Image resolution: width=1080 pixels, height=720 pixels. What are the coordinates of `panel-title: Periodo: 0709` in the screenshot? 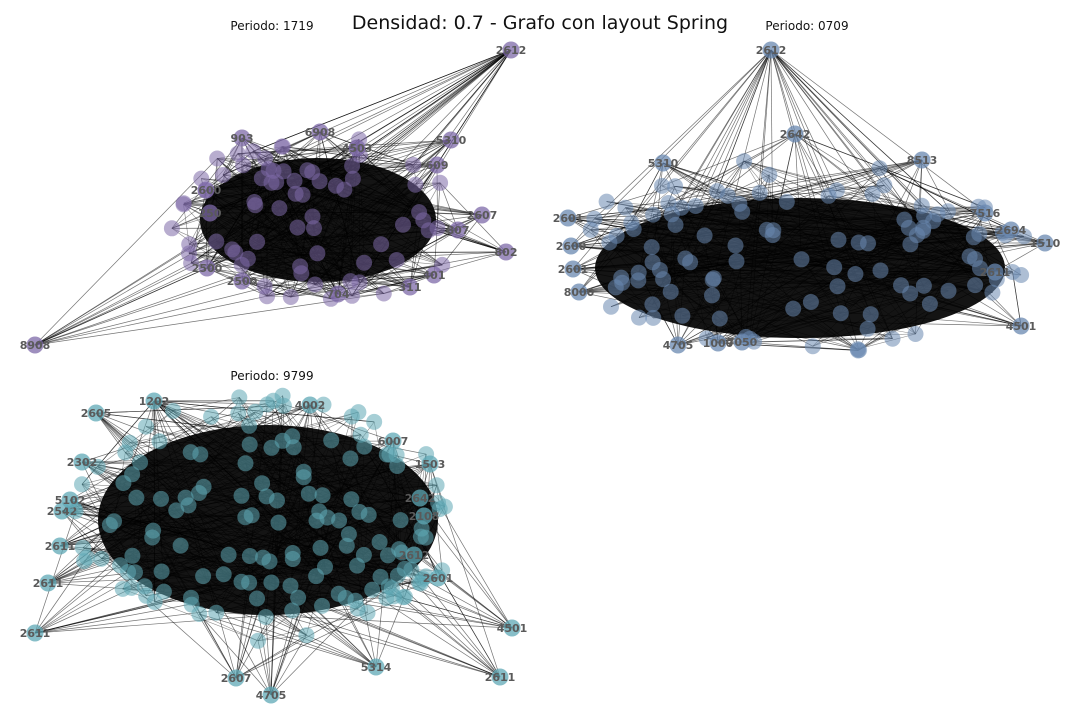 It's located at (806, 26).